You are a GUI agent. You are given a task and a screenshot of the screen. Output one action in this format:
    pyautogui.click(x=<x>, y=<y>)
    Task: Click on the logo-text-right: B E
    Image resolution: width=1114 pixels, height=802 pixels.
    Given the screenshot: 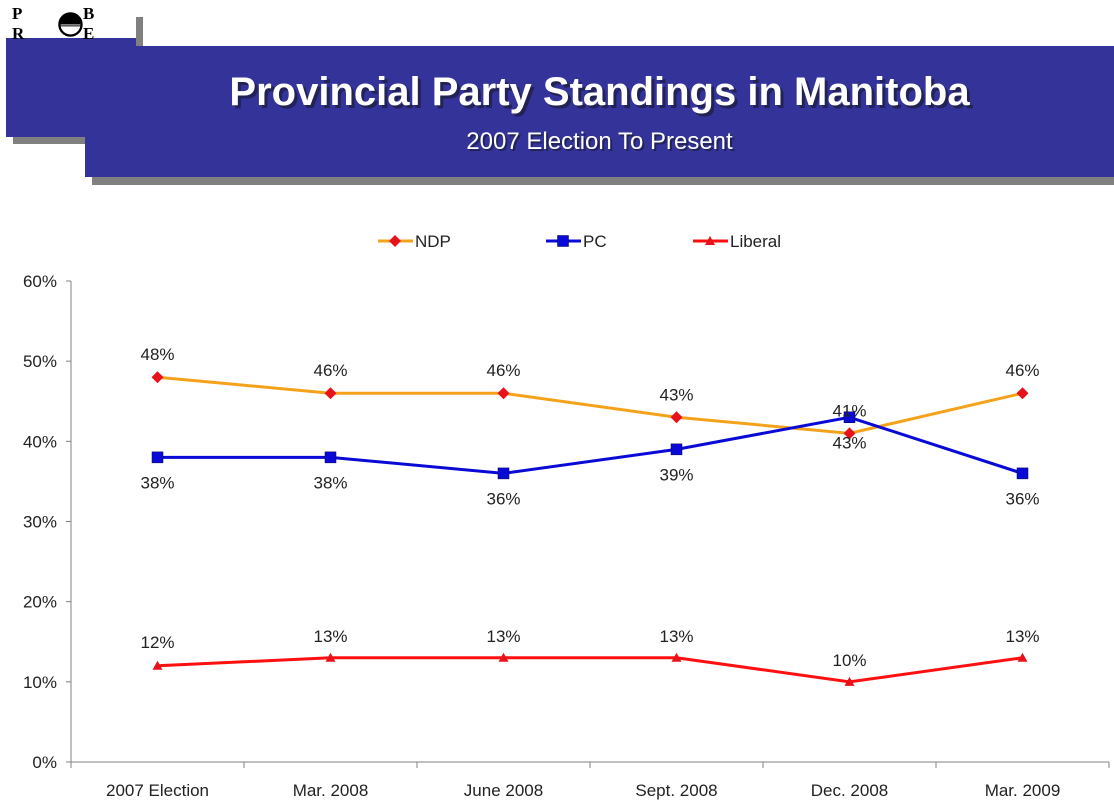 What is the action you would take?
    pyautogui.click(x=93, y=23)
    